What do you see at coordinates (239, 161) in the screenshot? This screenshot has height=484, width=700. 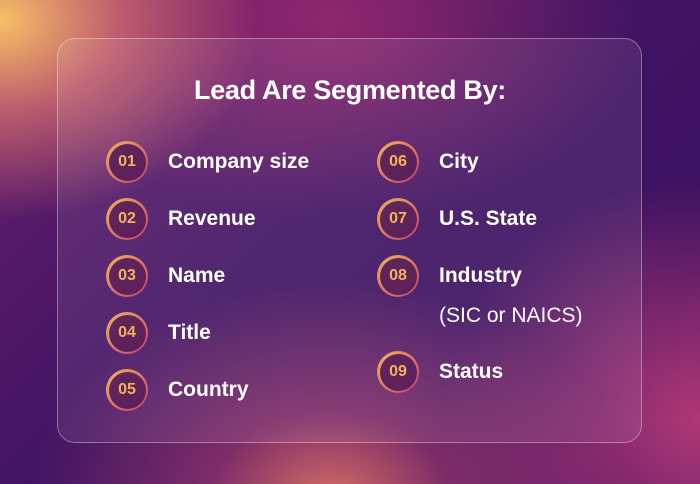 I see `item-label: Company size` at bounding box center [239, 161].